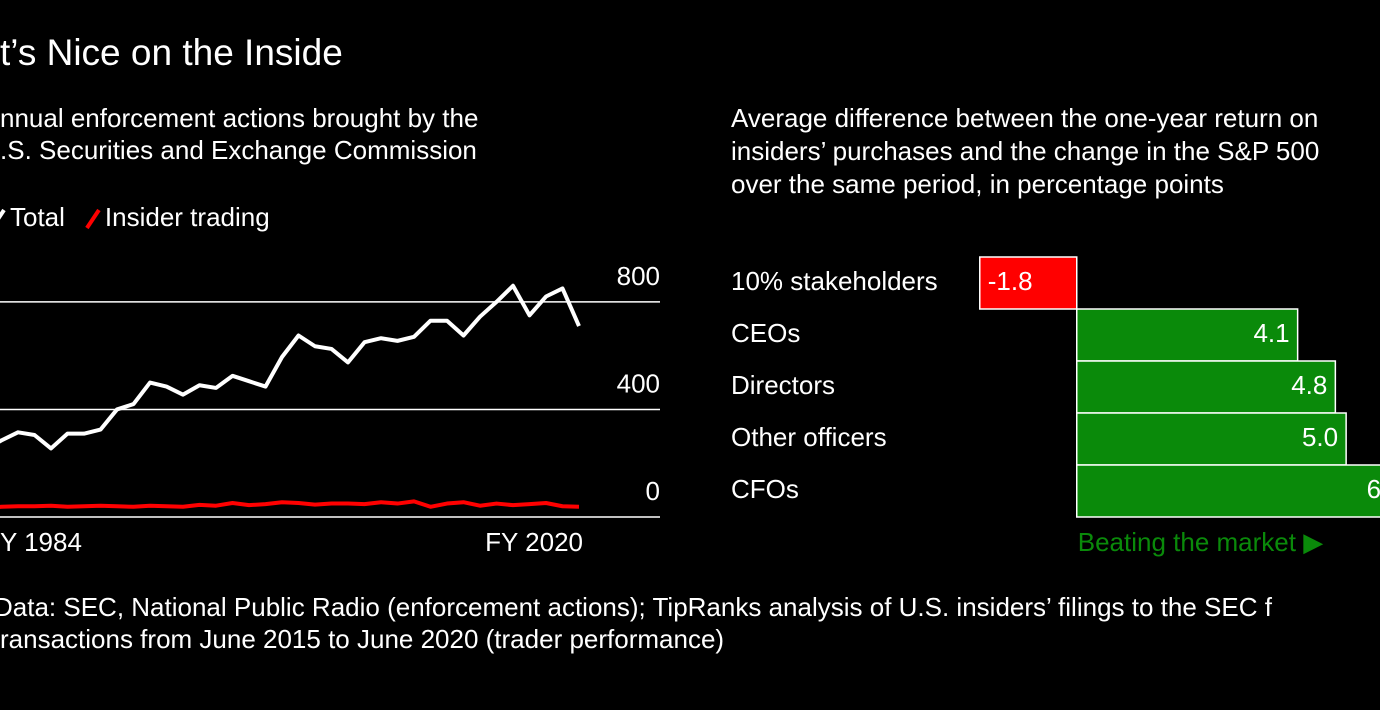 Image resolution: width=1380 pixels, height=710 pixels. I want to click on legend-label: Insider trading, so click(187, 217).